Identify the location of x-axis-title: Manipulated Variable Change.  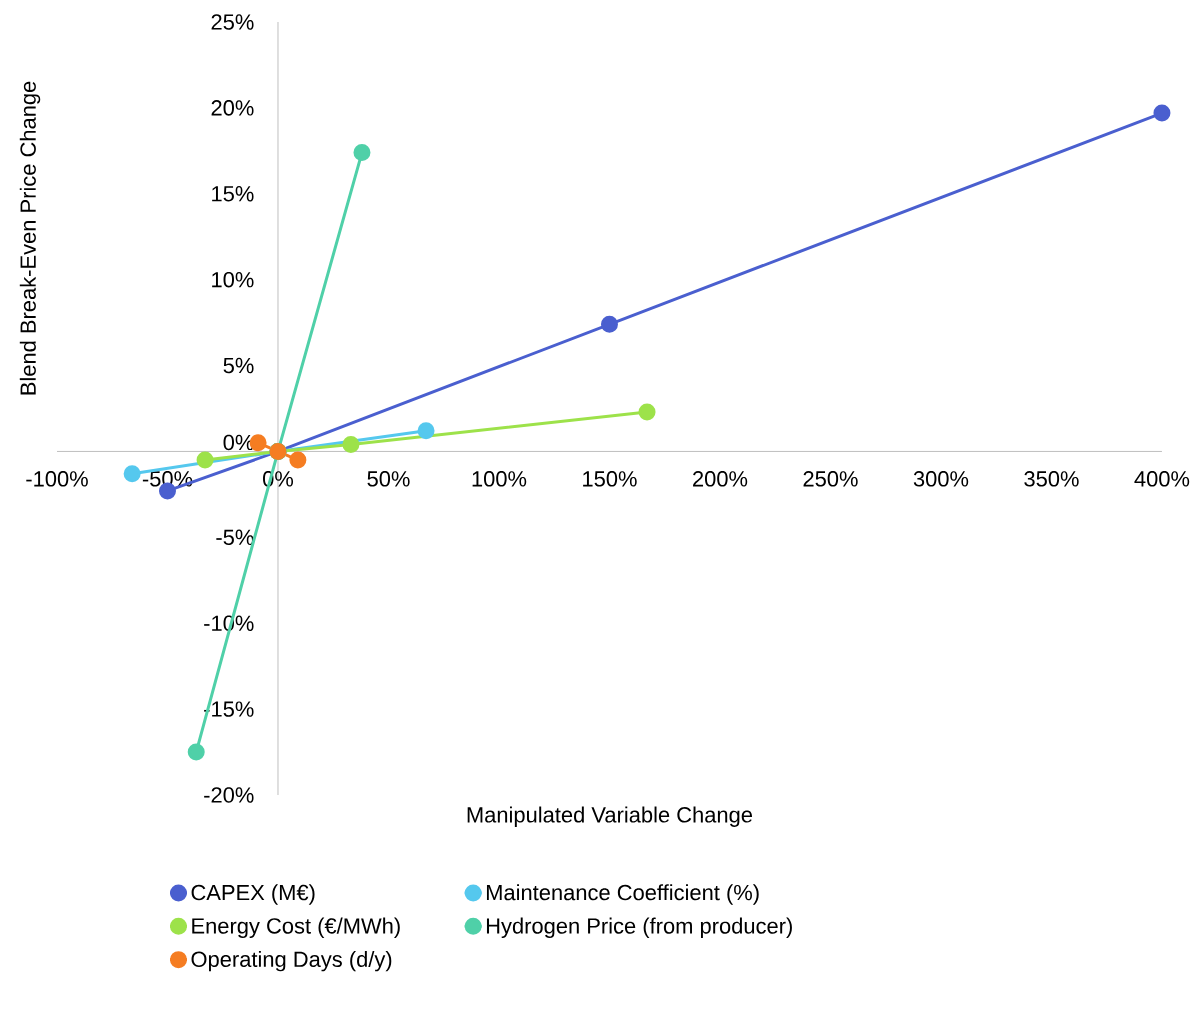
(610, 816).